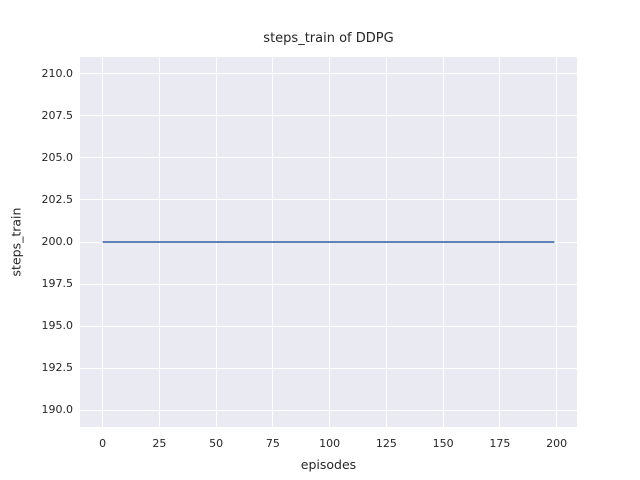  What do you see at coordinates (386, 443) in the screenshot?
I see `x-tick-label: 125` at bounding box center [386, 443].